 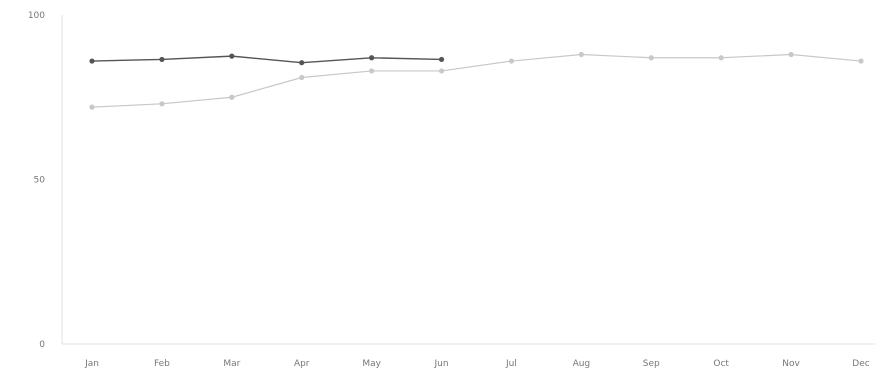 What do you see at coordinates (441, 364) in the screenshot?
I see `x-tick-label: Jun` at bounding box center [441, 364].